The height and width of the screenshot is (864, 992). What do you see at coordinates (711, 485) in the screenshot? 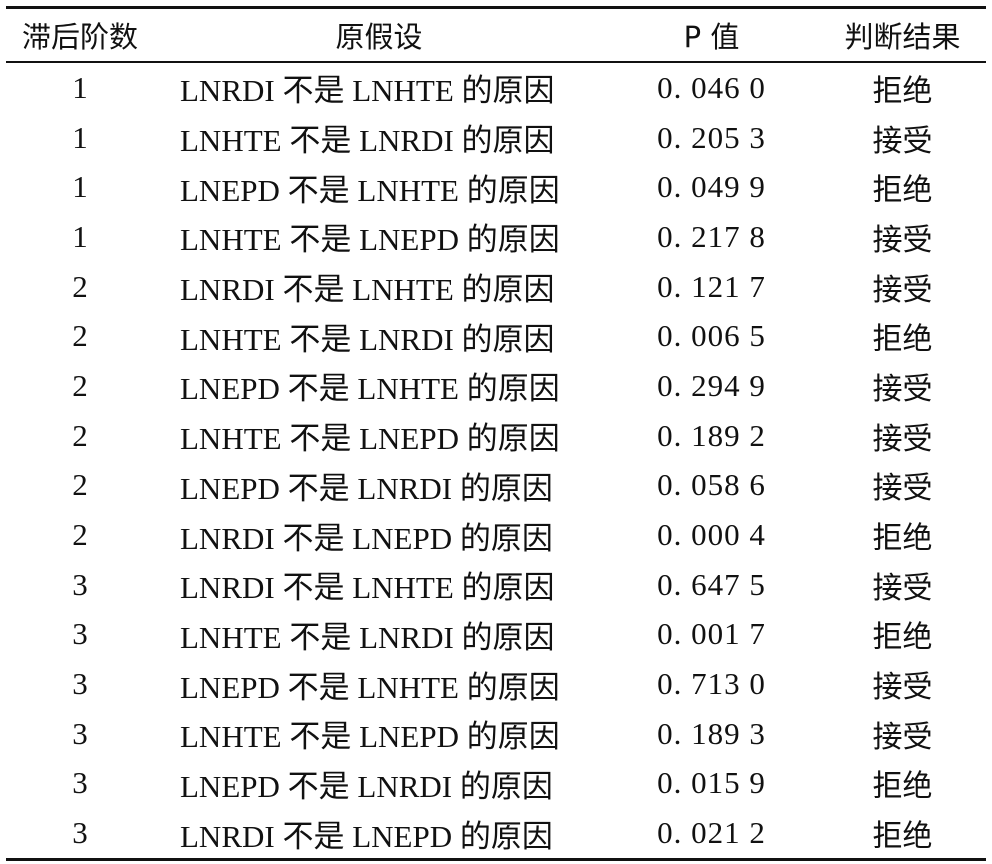
I see `cell-p-value: 0. 058 6` at bounding box center [711, 485].